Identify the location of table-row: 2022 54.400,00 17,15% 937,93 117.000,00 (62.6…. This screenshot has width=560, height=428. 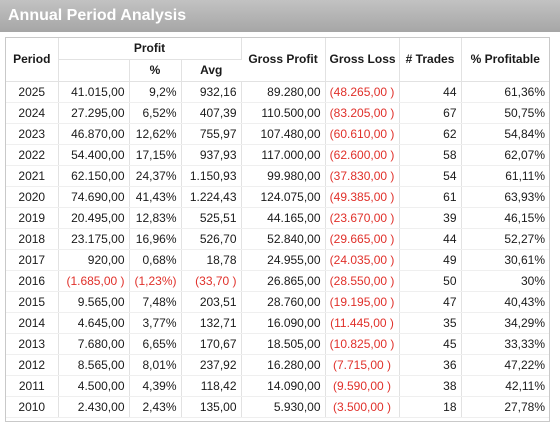
(277, 155).